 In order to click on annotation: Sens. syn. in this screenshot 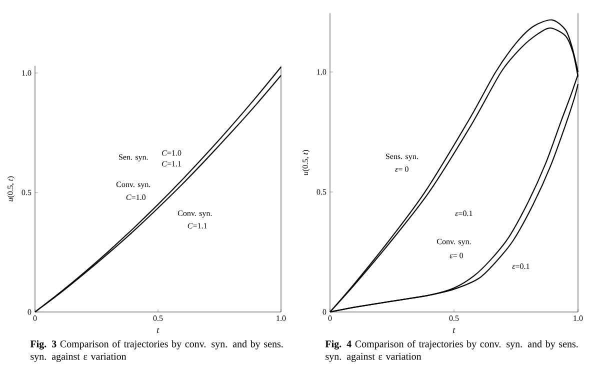, I will do `click(402, 157)`.